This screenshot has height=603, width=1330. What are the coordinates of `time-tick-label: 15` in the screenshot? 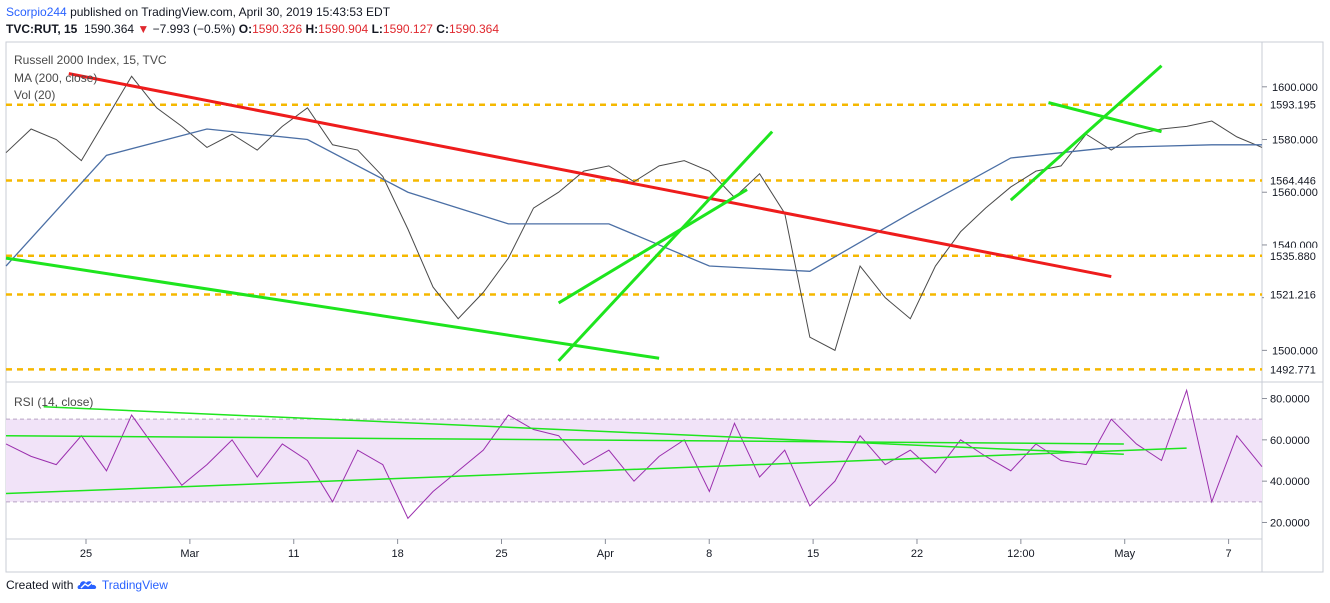 It's located at (813, 554).